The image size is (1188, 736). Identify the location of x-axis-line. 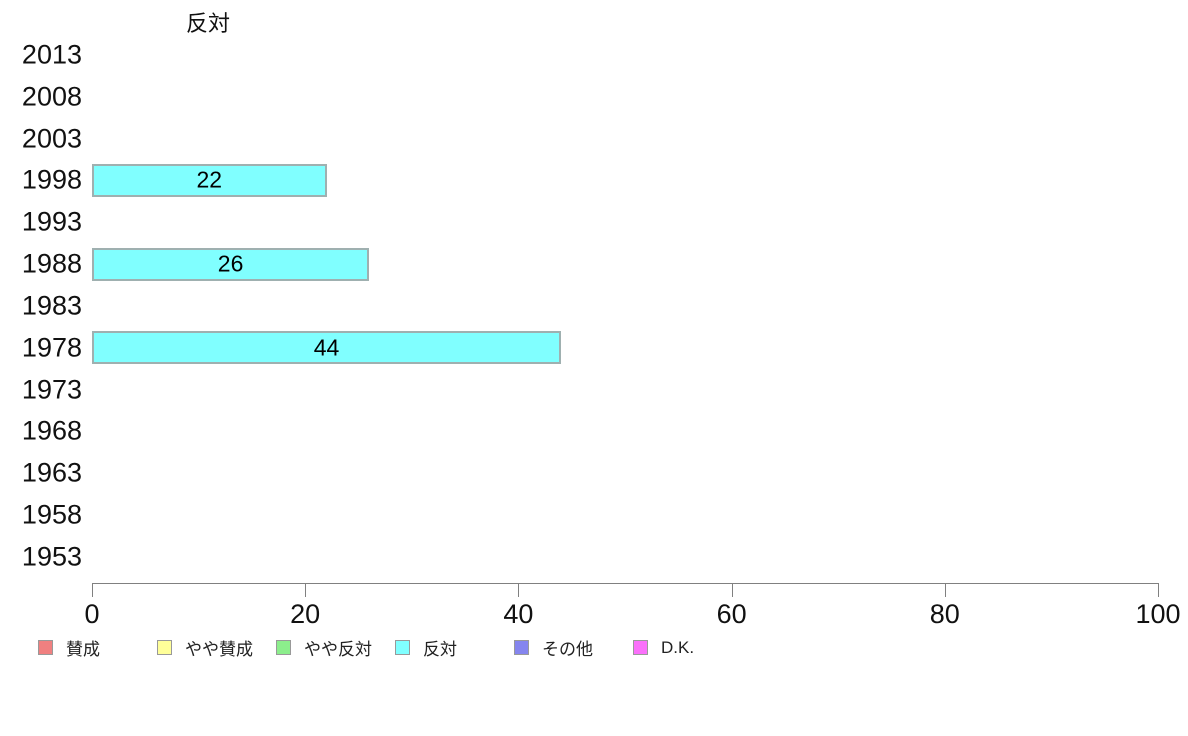
(625, 583).